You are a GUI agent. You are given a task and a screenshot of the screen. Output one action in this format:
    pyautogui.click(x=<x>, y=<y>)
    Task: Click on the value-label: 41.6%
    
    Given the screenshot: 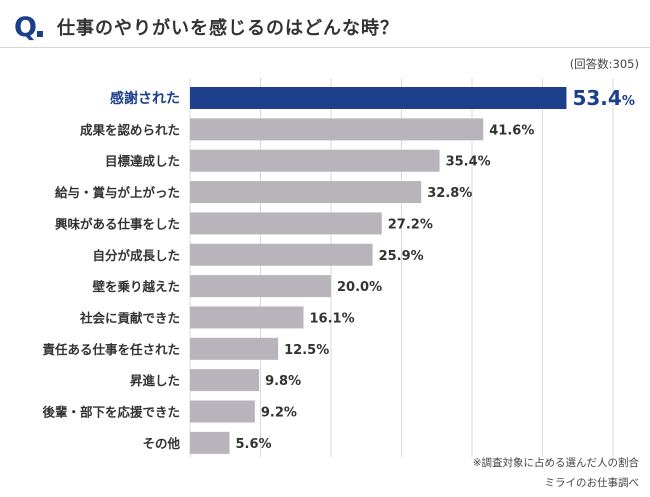 What is the action you would take?
    pyautogui.click(x=511, y=130)
    